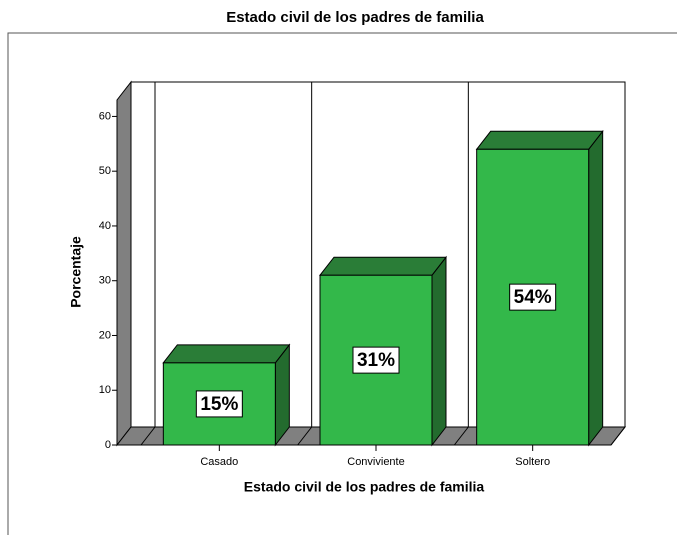 The image size is (677, 535). What do you see at coordinates (105, 116) in the screenshot?
I see `y-tick-label: 60` at bounding box center [105, 116].